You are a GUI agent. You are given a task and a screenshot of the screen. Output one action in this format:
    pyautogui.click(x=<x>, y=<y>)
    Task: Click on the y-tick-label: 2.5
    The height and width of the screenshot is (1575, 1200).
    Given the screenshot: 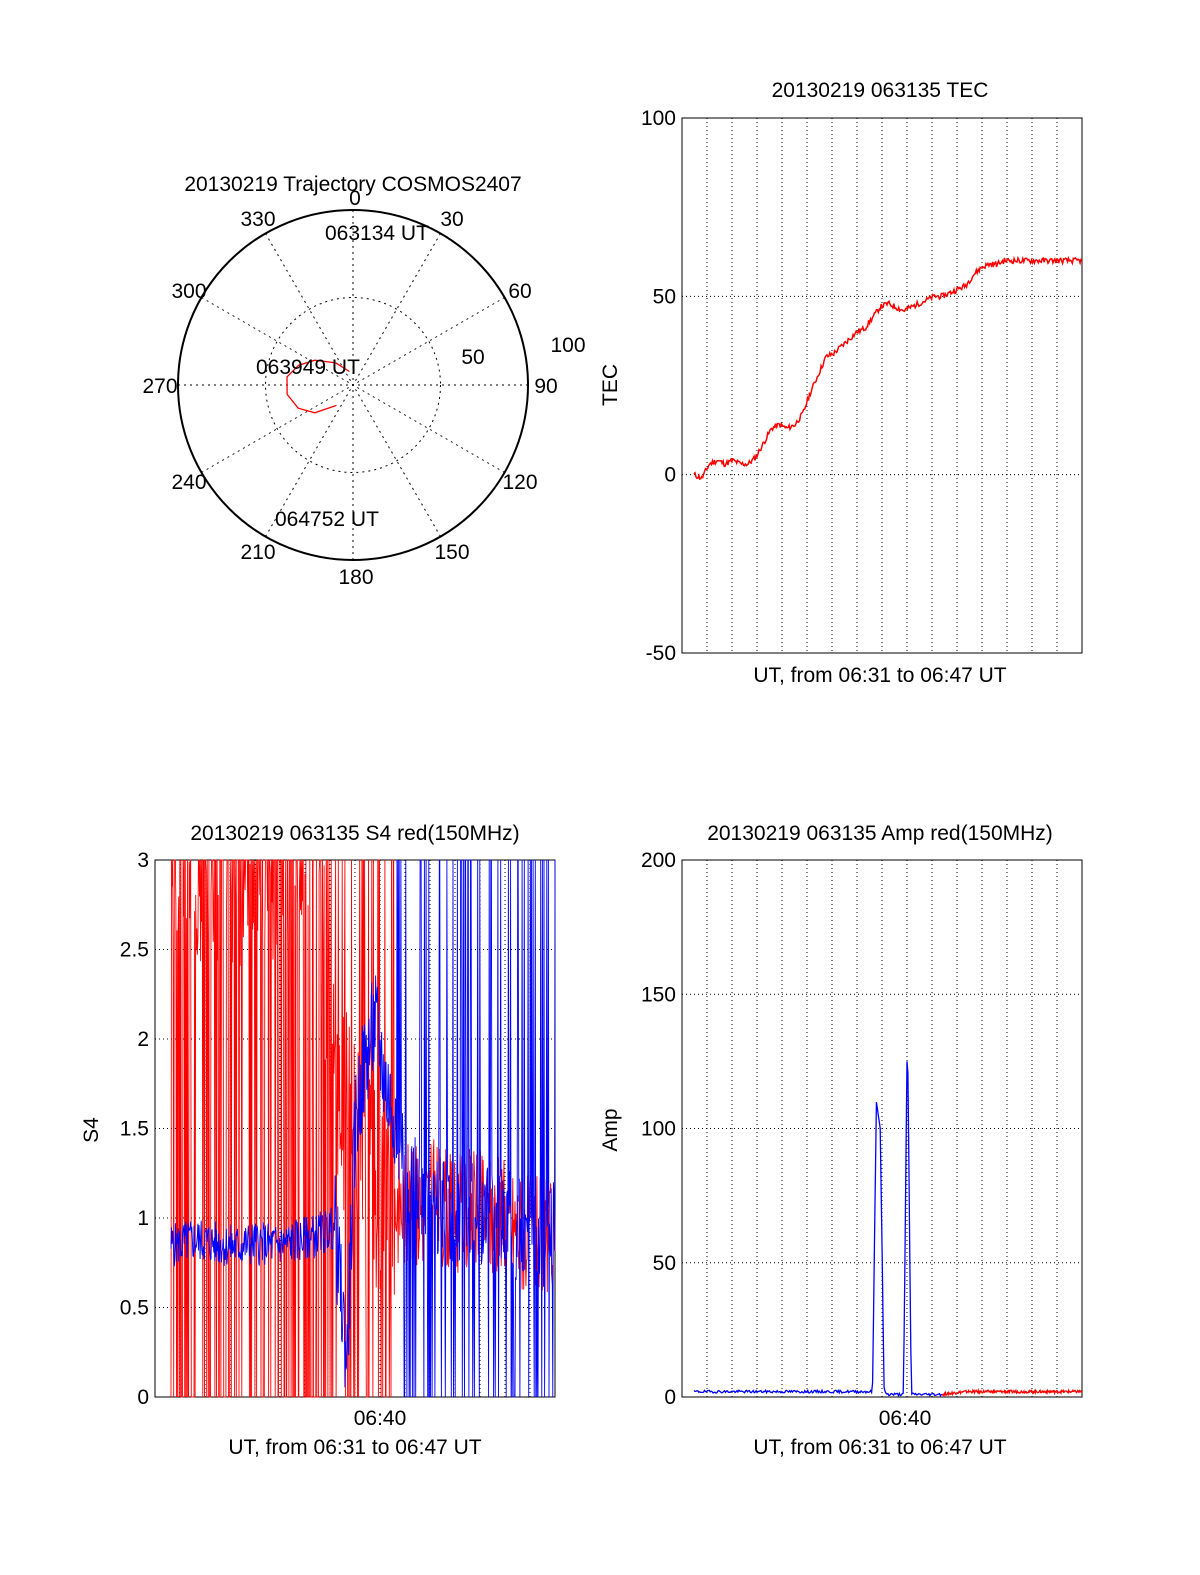 What is the action you would take?
    pyautogui.click(x=134, y=950)
    